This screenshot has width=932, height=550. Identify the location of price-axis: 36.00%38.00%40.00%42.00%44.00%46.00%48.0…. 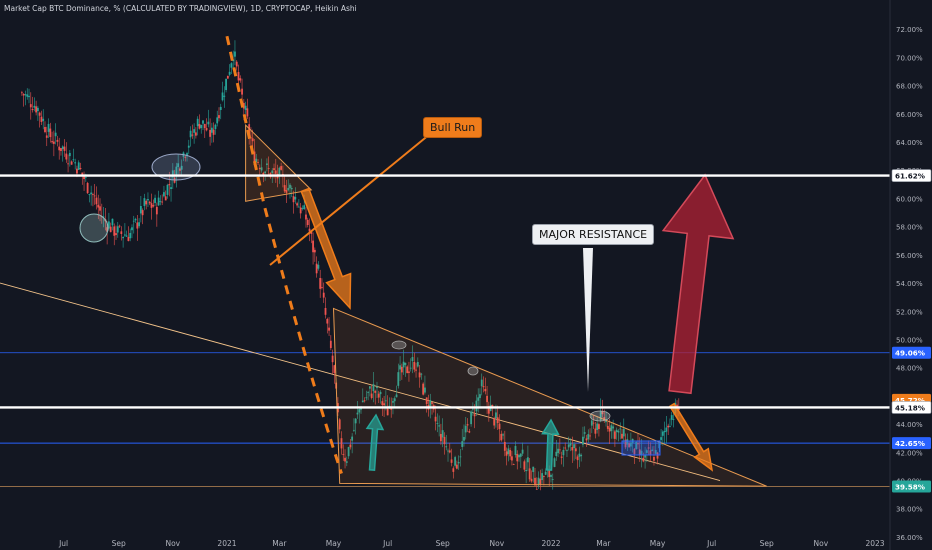
(910, 275).